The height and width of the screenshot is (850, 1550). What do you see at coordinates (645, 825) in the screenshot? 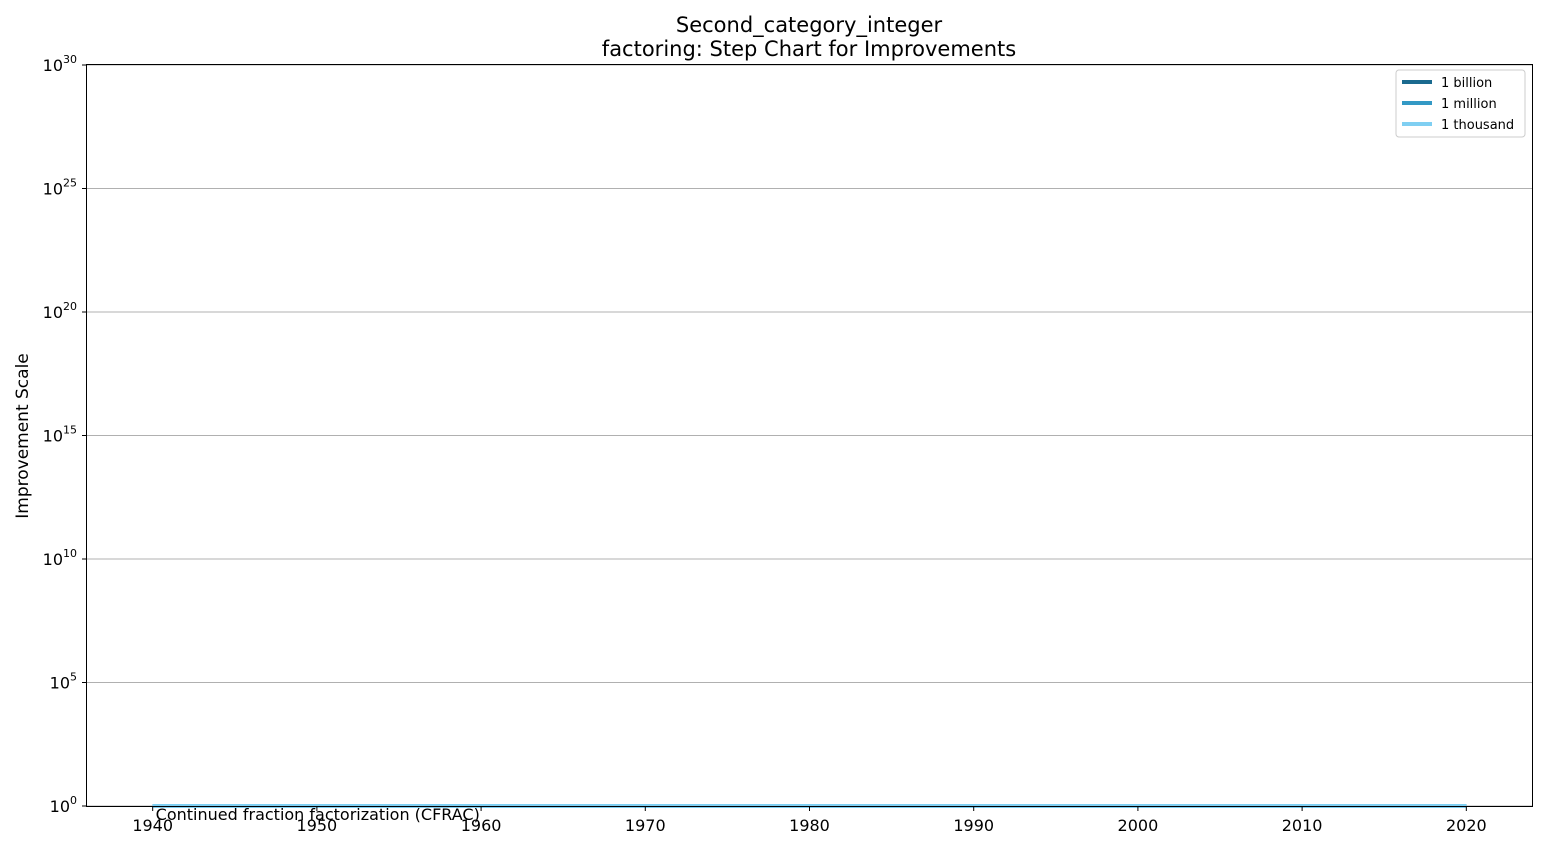
I see `x-tick-label: 1970` at bounding box center [645, 825].